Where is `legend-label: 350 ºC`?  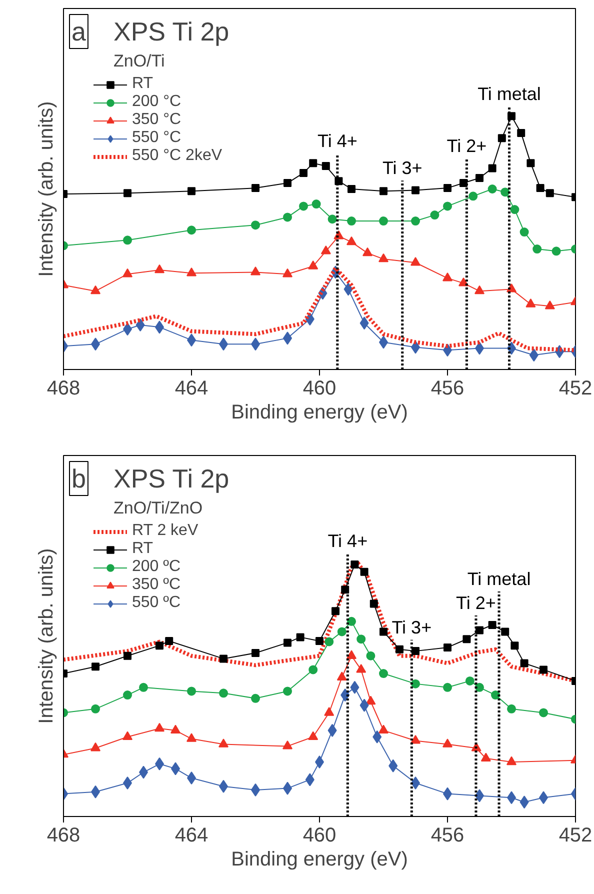 legend-label: 350 ºC is located at coordinates (156, 585).